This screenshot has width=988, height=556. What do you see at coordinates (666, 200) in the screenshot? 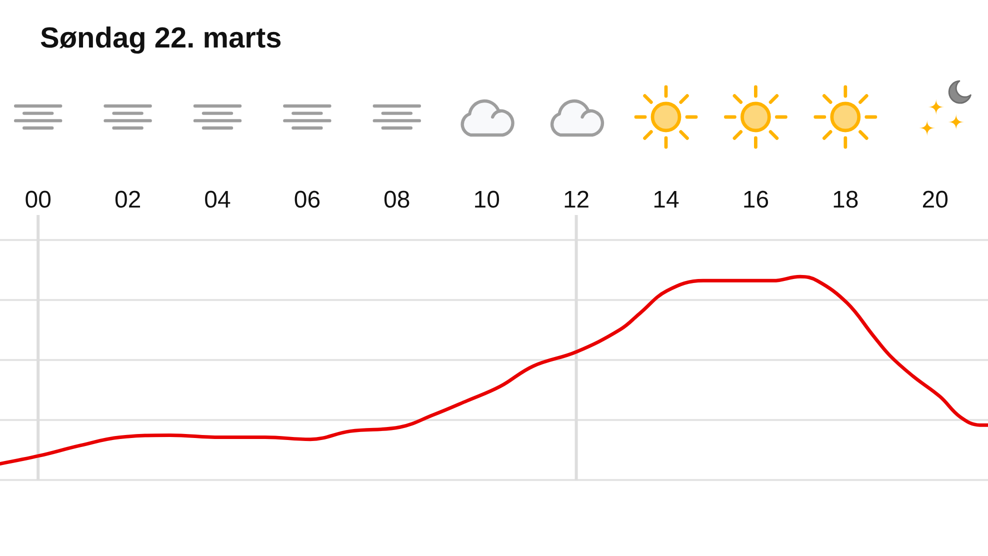
I see `x-tick-label: 14` at bounding box center [666, 200].